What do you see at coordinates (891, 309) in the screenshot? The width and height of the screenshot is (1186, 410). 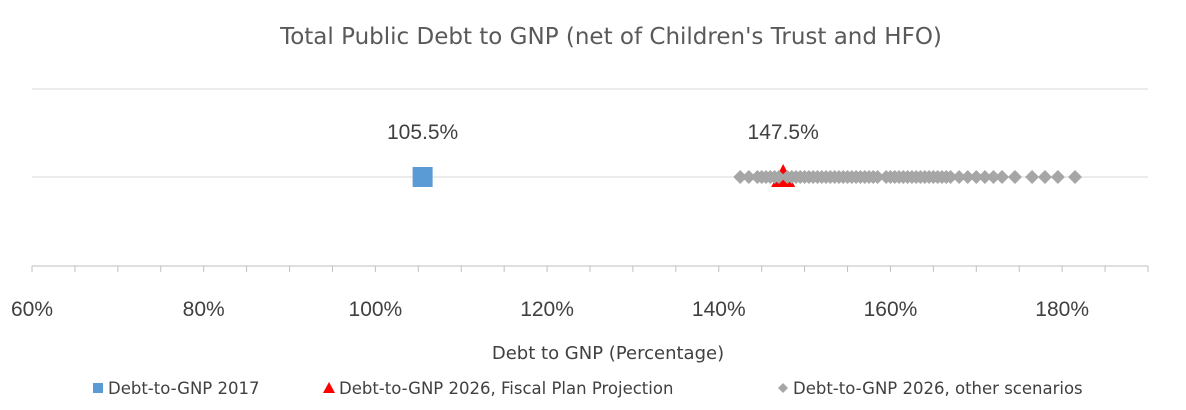 I see `x-tick-label: 160%` at bounding box center [891, 309].